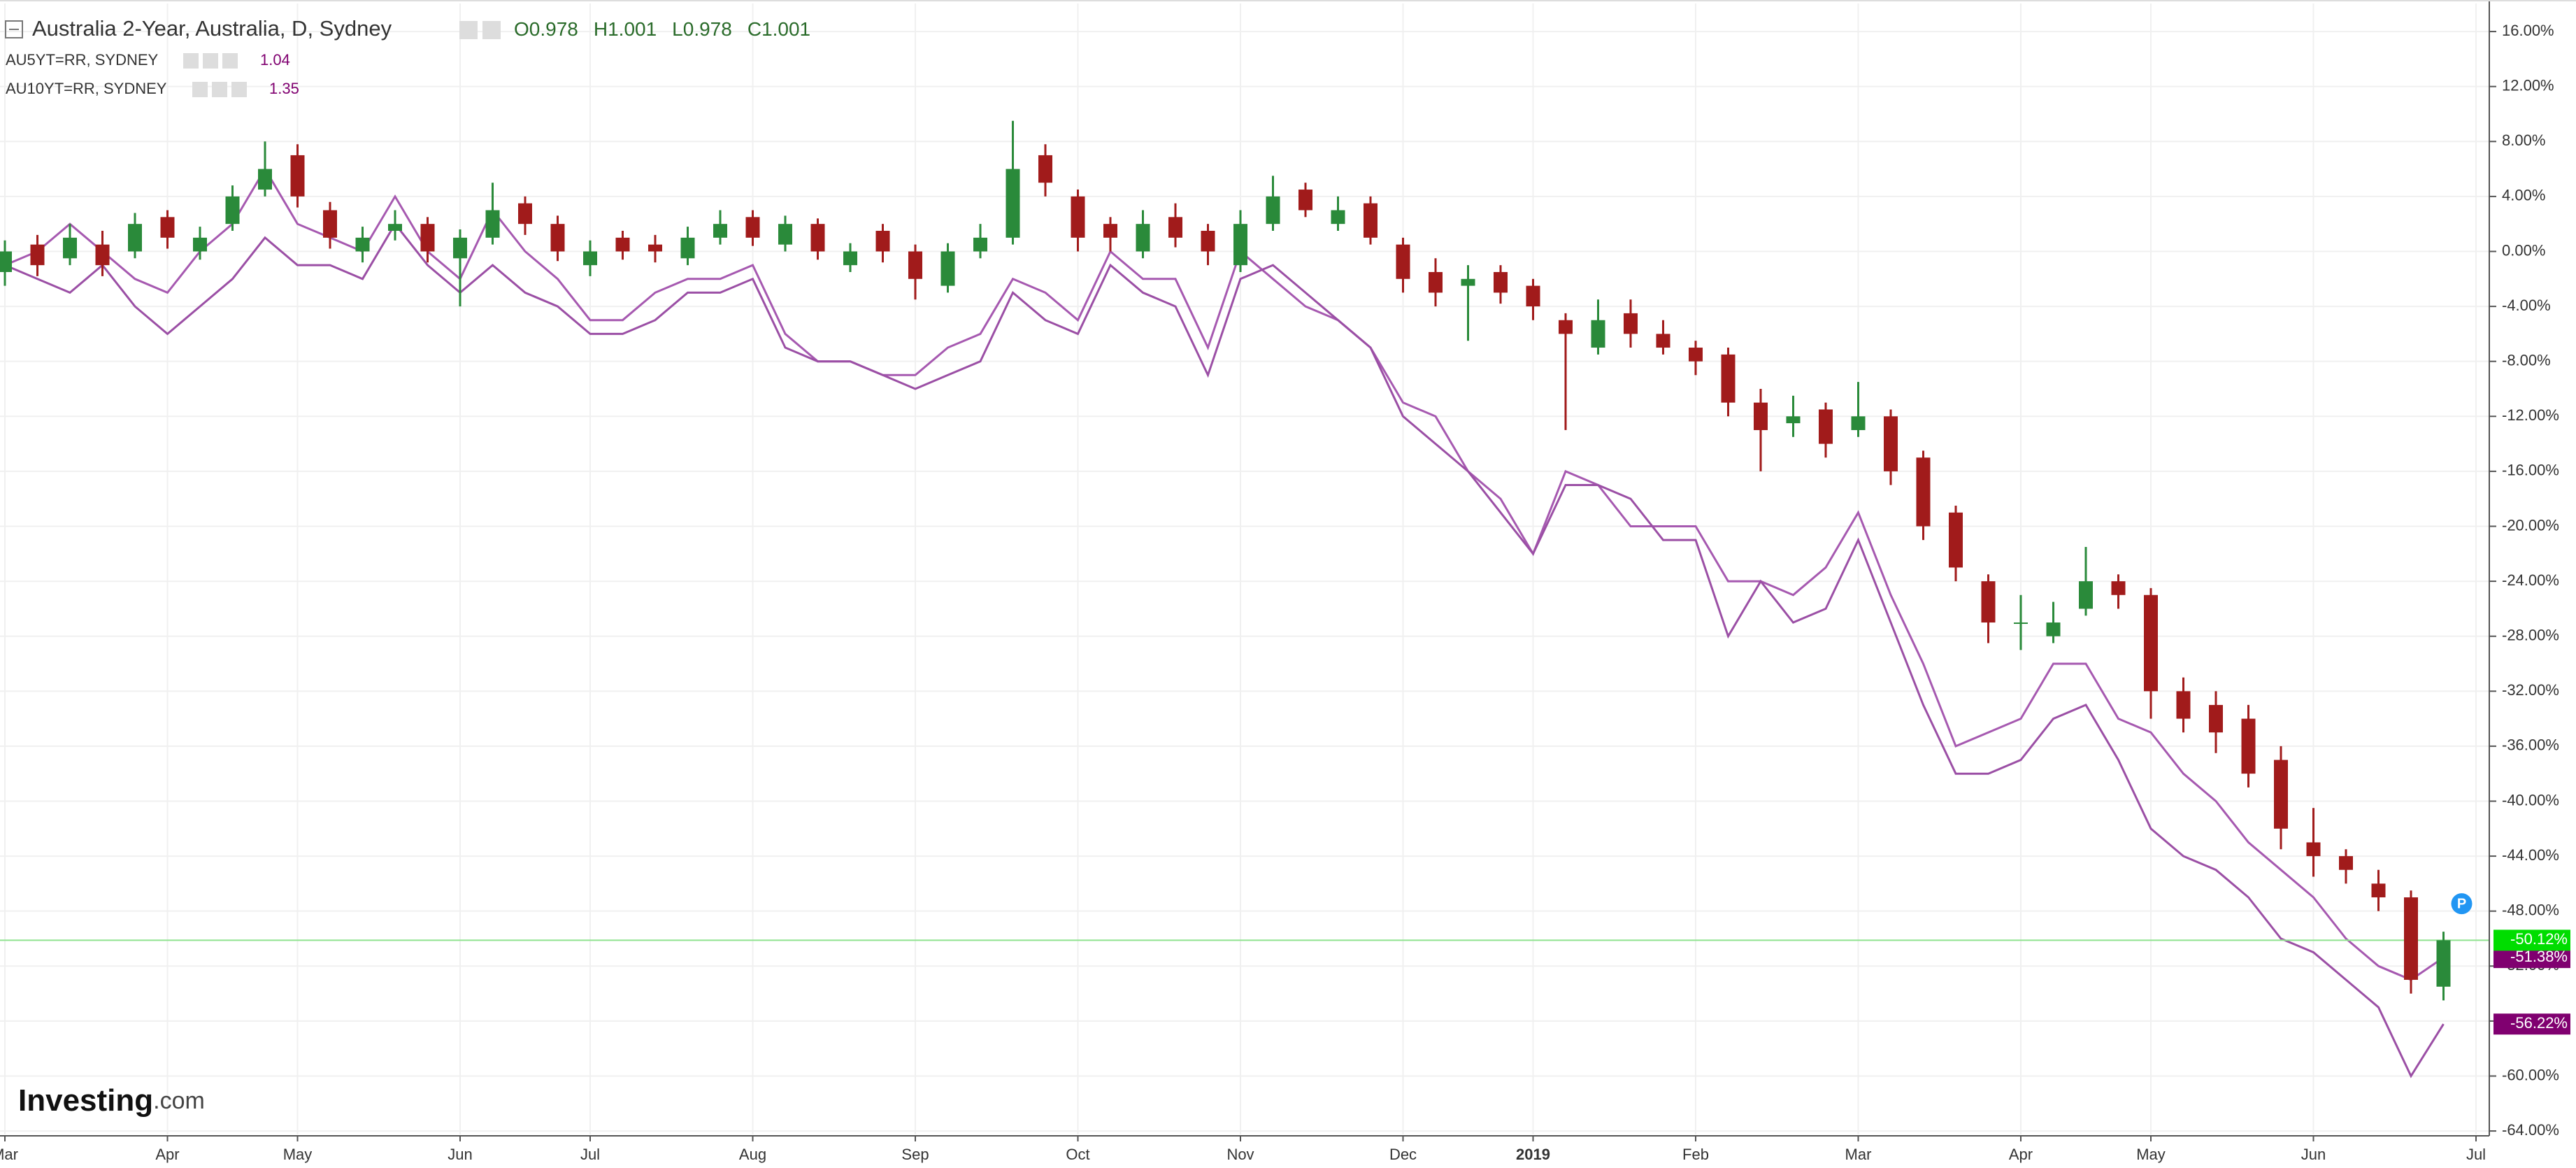 Image resolution: width=2576 pixels, height=1168 pixels. What do you see at coordinates (601, 29) in the screenshot?
I see `ohlc-key: H` at bounding box center [601, 29].